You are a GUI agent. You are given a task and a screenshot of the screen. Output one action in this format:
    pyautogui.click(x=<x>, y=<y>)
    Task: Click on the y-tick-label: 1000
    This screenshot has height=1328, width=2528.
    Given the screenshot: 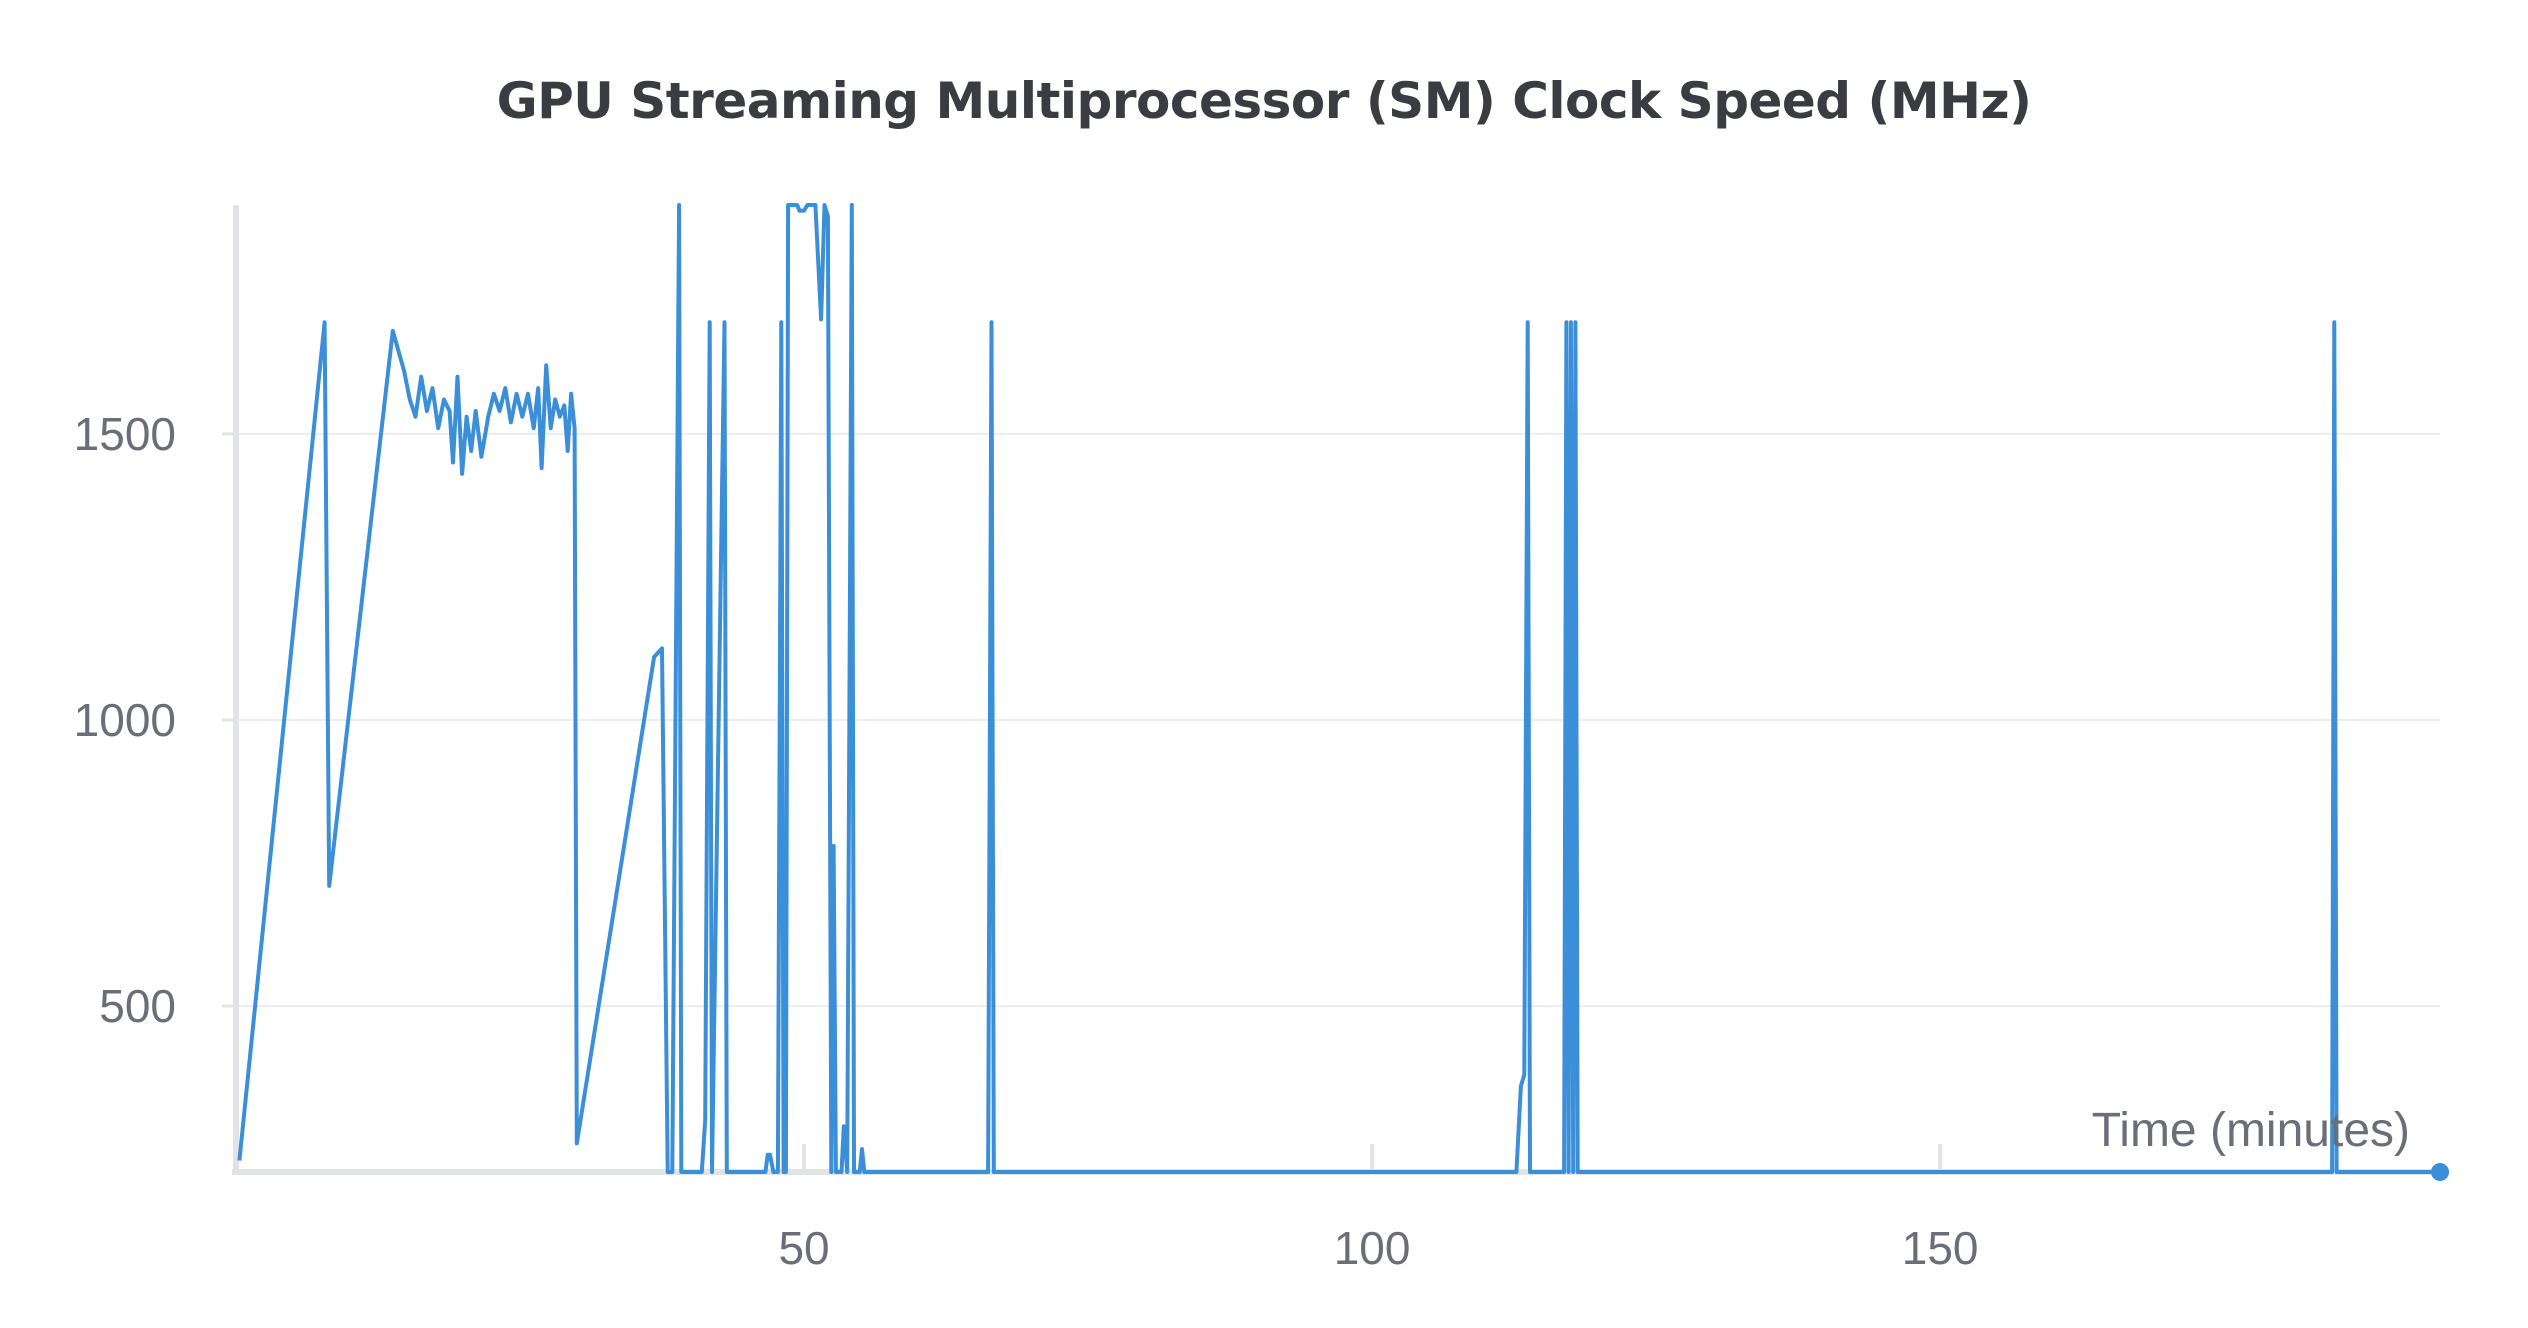 What is the action you would take?
    pyautogui.click(x=125, y=720)
    